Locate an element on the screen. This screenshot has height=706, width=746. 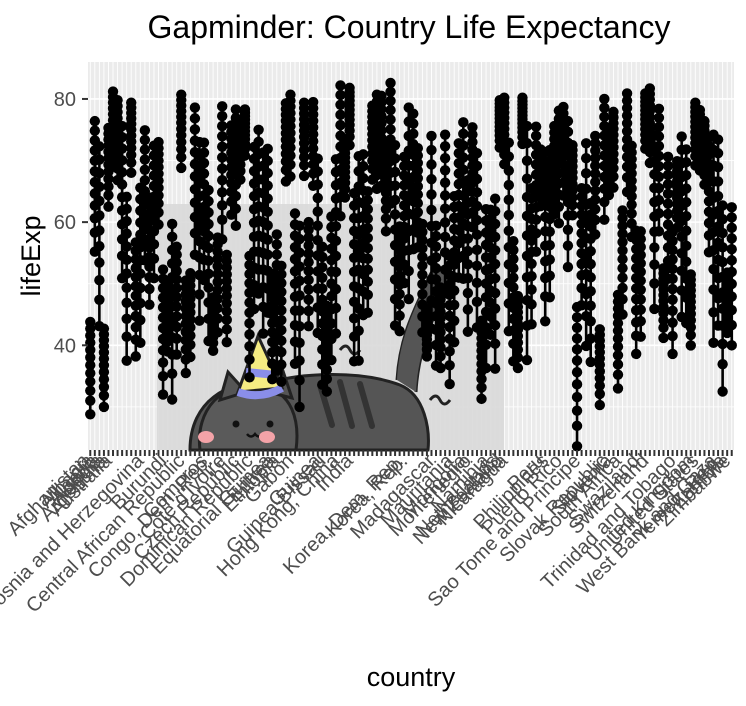
chart-title: Gapminder: Country Life Expectancy is located at coordinates (409, 27).